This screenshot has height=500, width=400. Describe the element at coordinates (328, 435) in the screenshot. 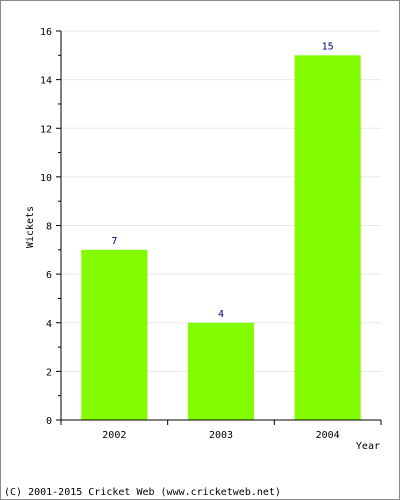

I see `x-tick-label: 2004` at that location.